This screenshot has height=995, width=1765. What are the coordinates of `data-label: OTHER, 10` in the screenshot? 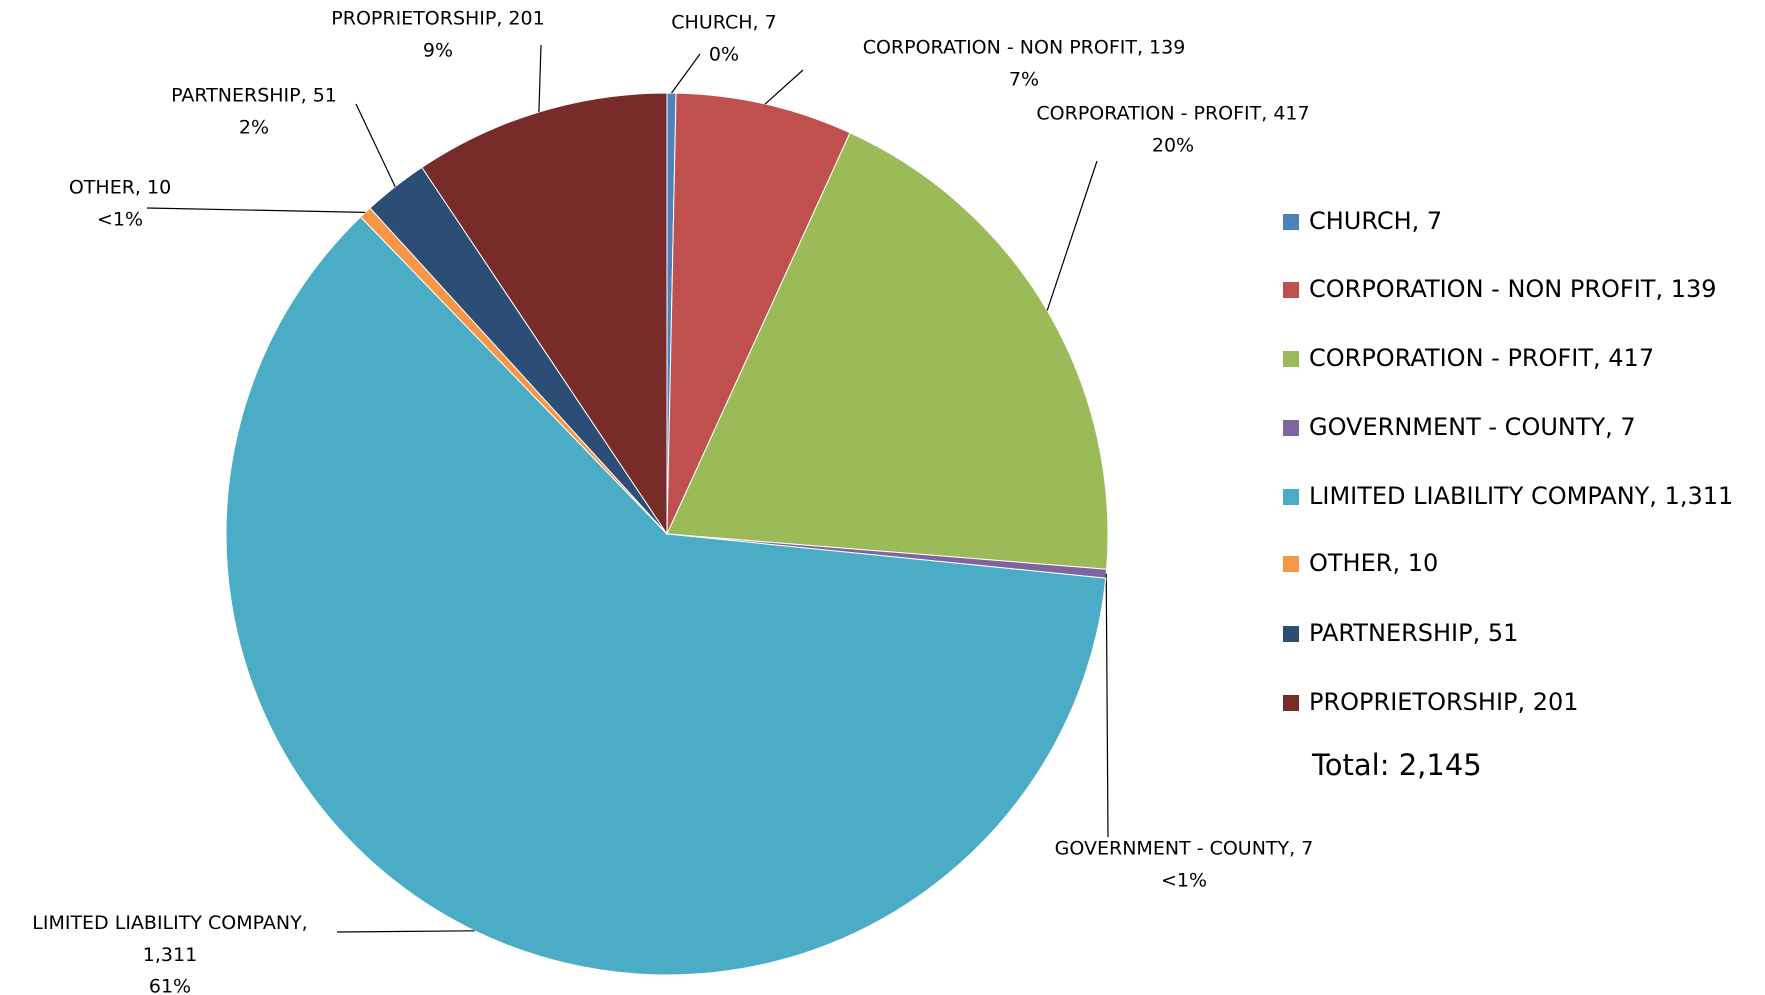 It's located at (120, 188).